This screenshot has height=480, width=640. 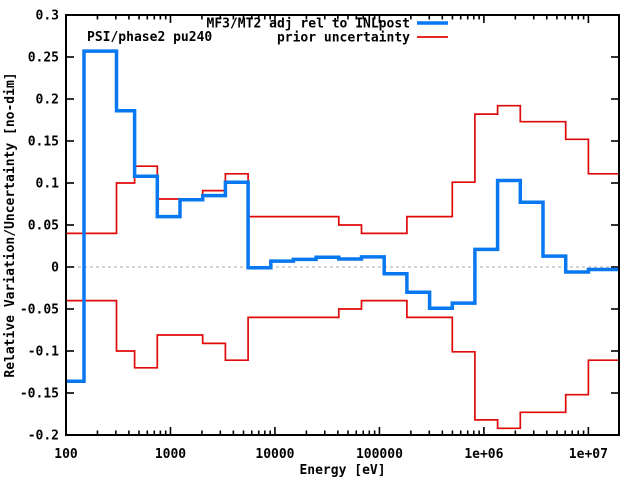 What do you see at coordinates (10, 224) in the screenshot?
I see `y-axis-label: Relative Variation/Uncertainty [no-dim]` at bounding box center [10, 224].